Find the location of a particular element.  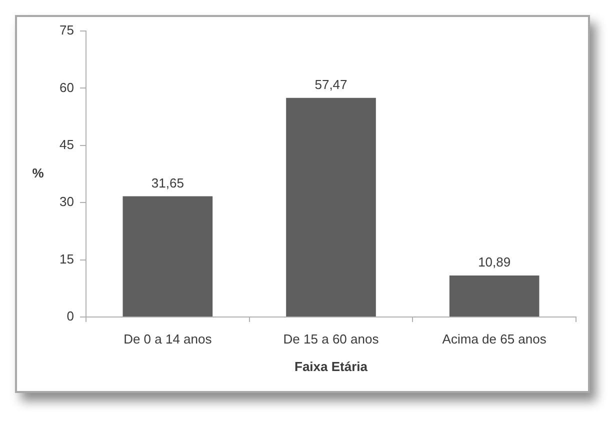

y-tick-label: 60 is located at coordinates (67, 87).